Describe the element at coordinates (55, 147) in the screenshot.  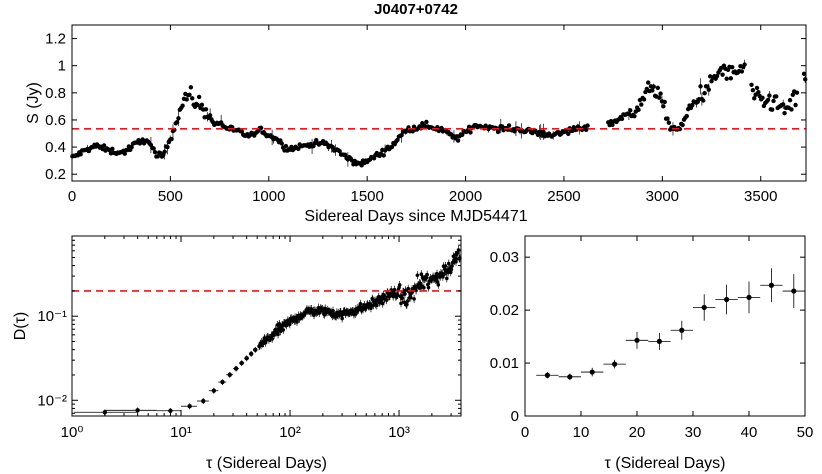
I see `lightcurve-ytick-label: 0.4` at that location.